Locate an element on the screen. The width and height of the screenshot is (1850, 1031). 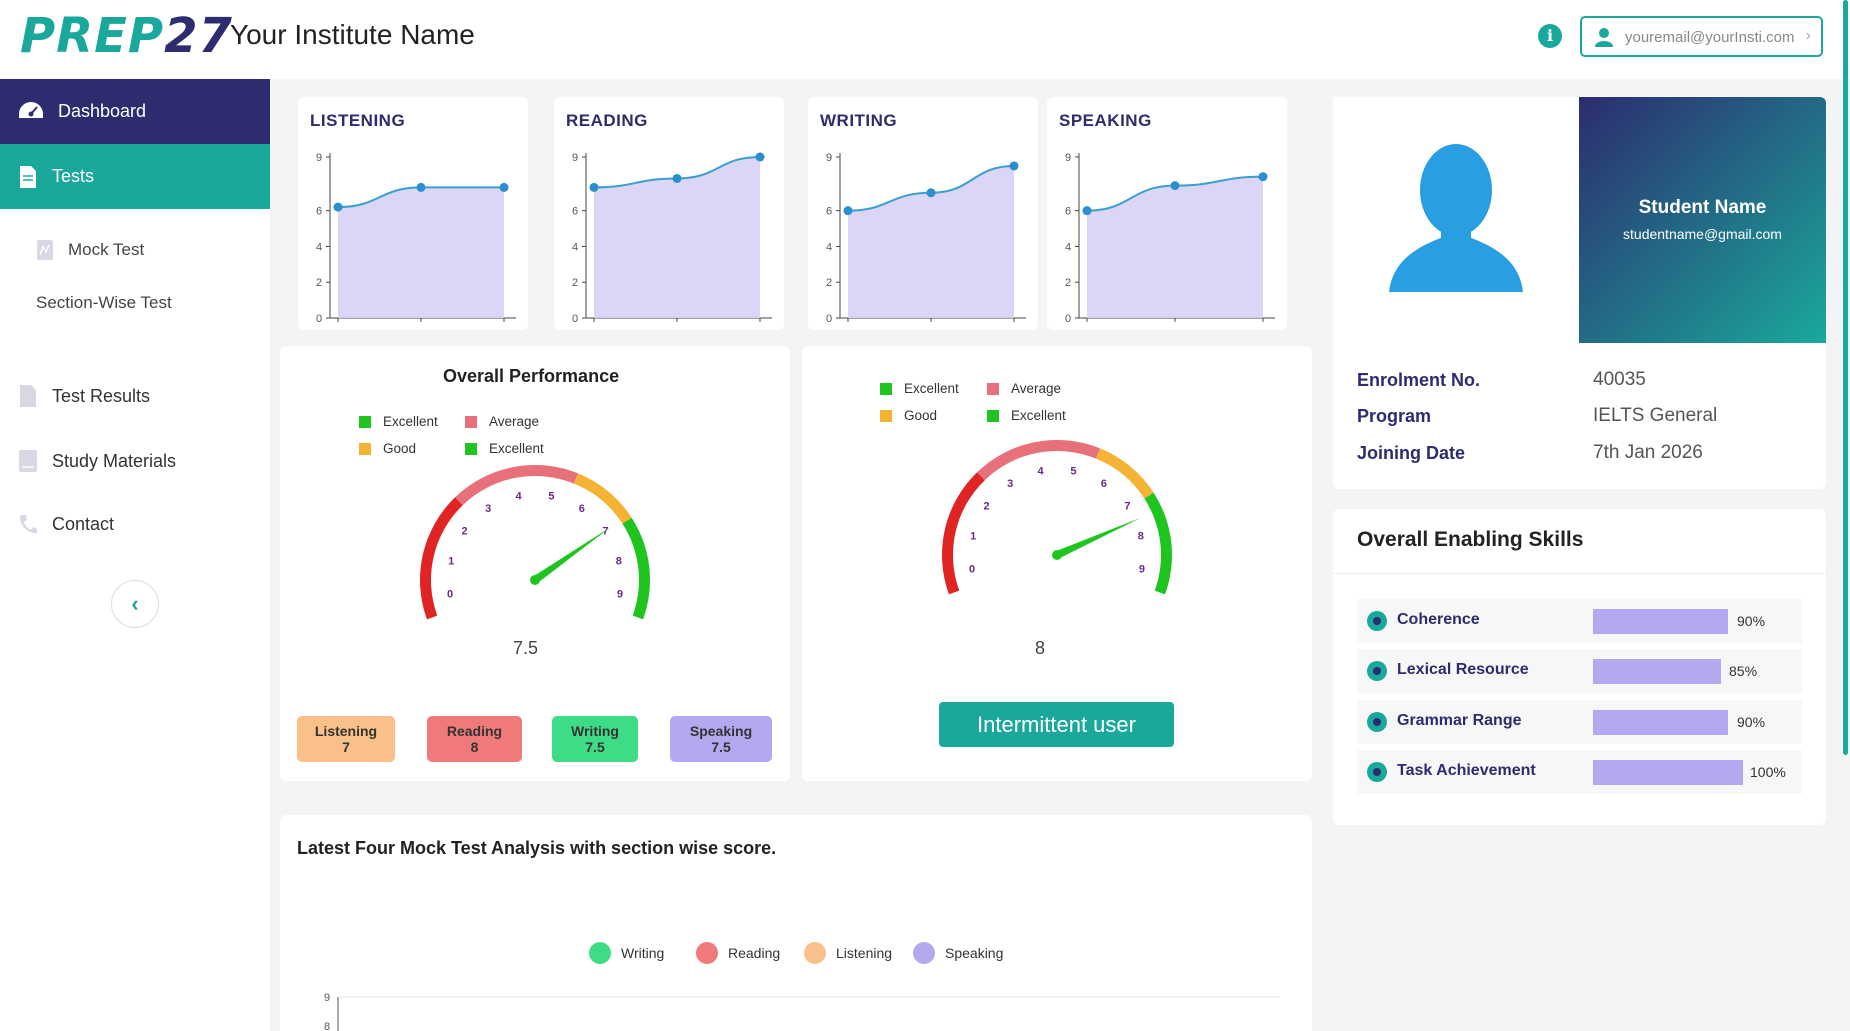
program-value: IELTS General is located at coordinates (1655, 415).